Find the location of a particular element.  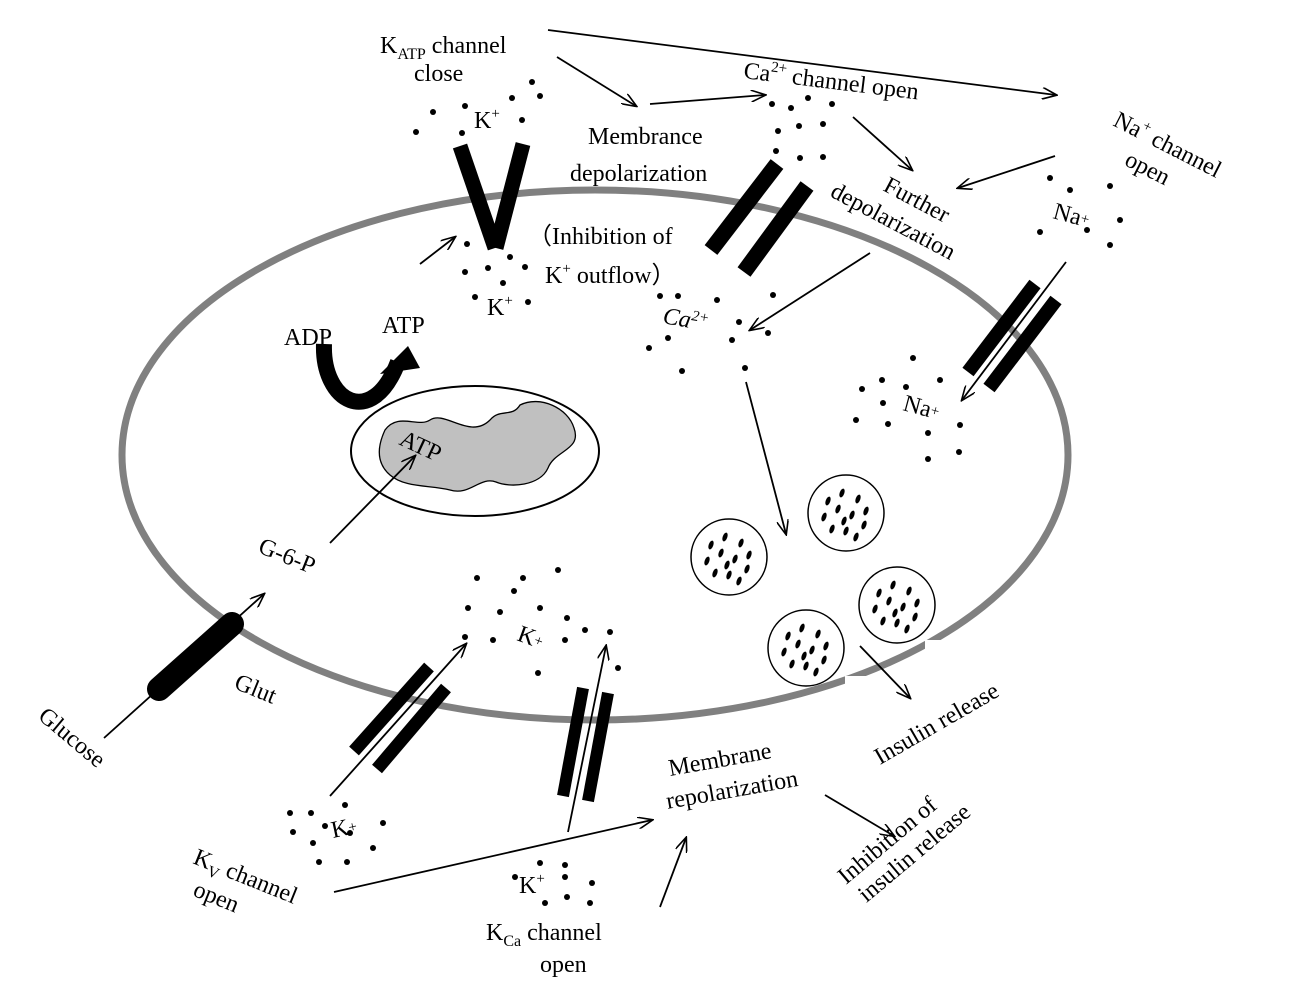

k-ion-label-bottom: K+ is located at coordinates (532, 885).